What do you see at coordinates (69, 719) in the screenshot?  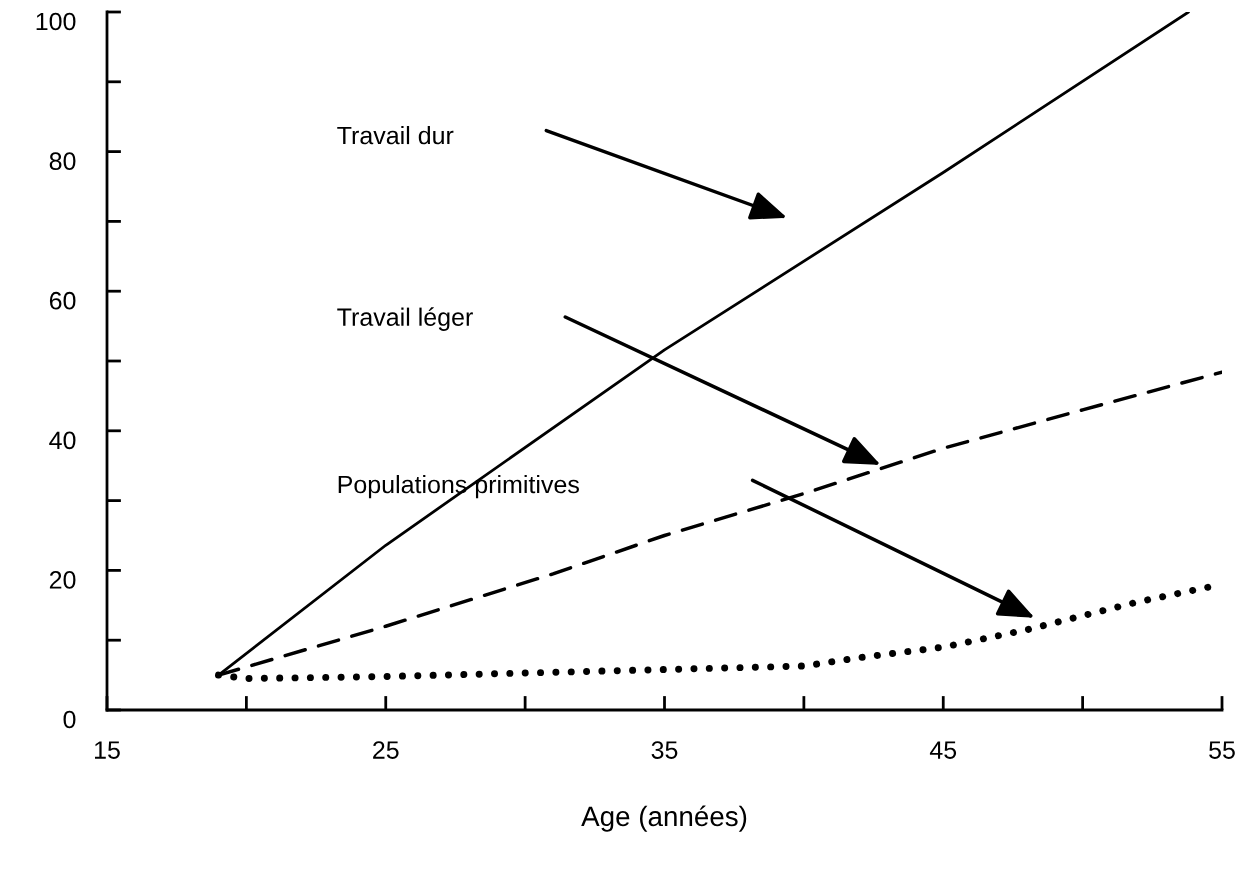 I see `y-tick-label: 0` at bounding box center [69, 719].